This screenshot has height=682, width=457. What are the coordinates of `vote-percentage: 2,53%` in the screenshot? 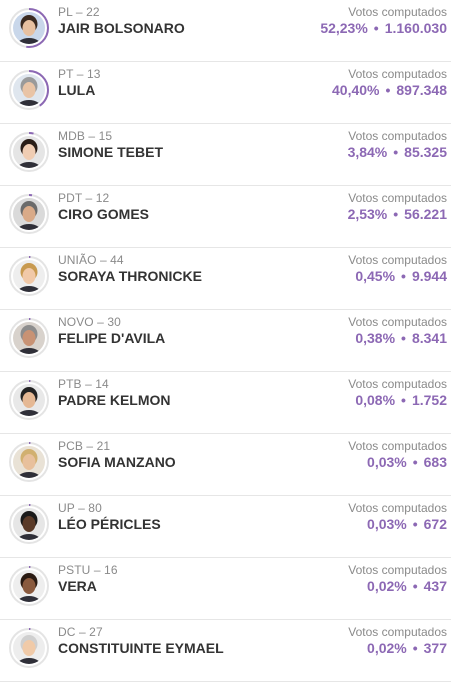 It's located at (367, 214).